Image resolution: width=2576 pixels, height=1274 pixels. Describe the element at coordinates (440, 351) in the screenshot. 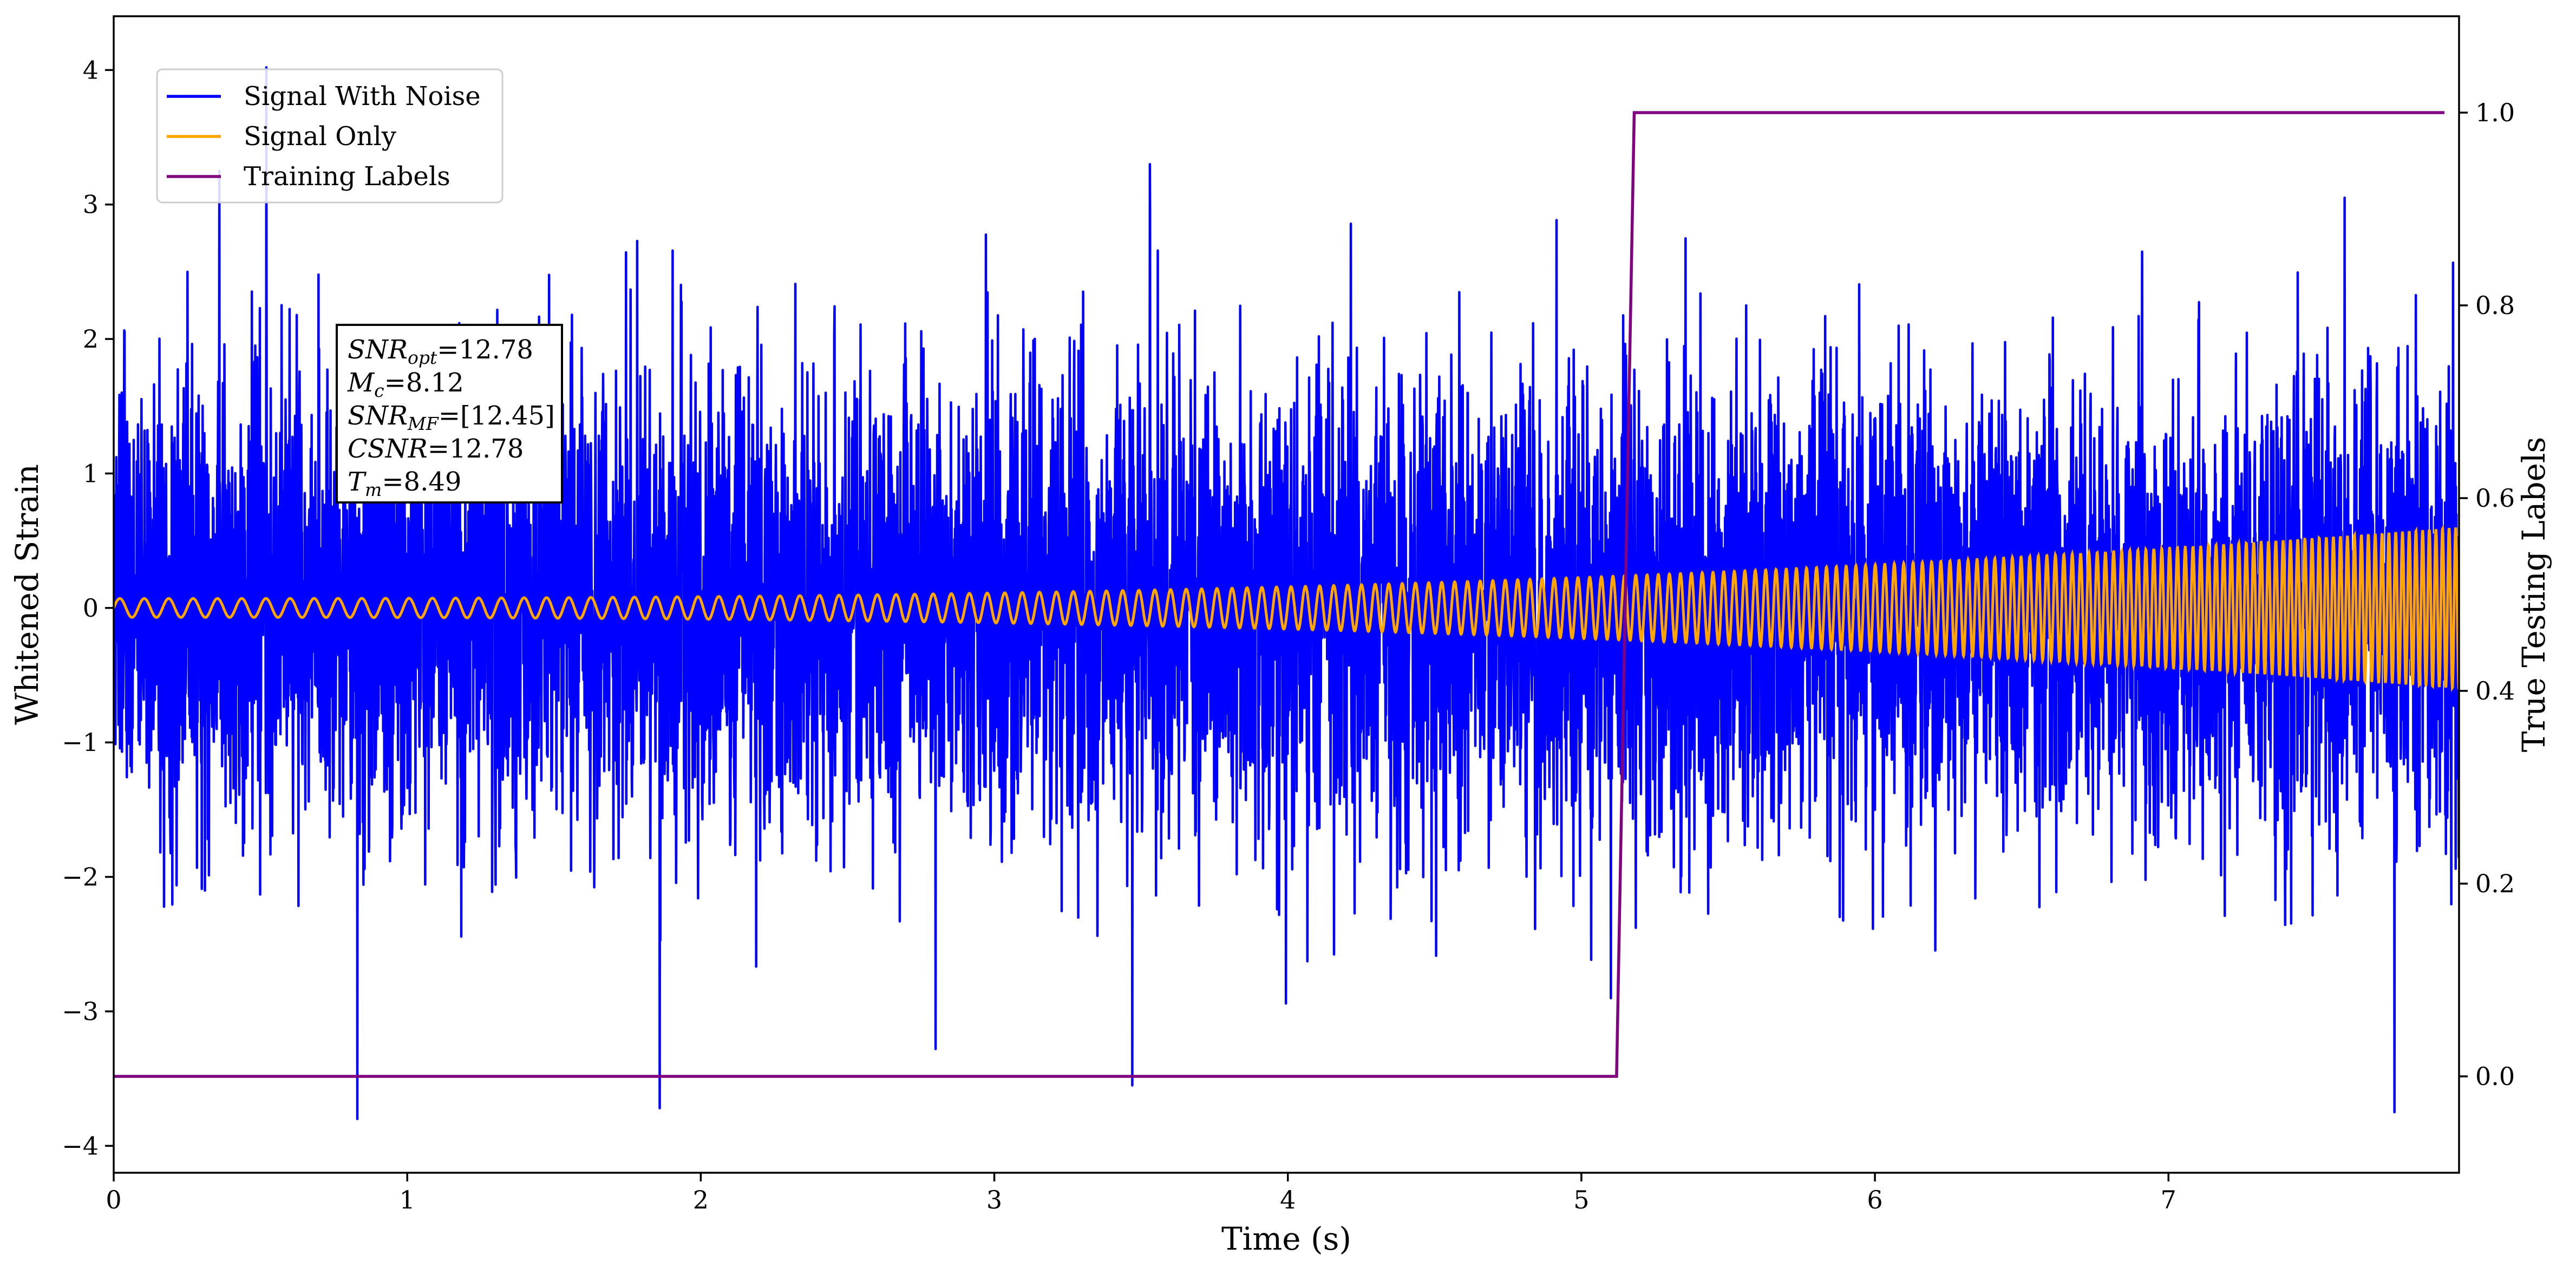

I see `annotation-line: SNRopt=12.78` at that location.